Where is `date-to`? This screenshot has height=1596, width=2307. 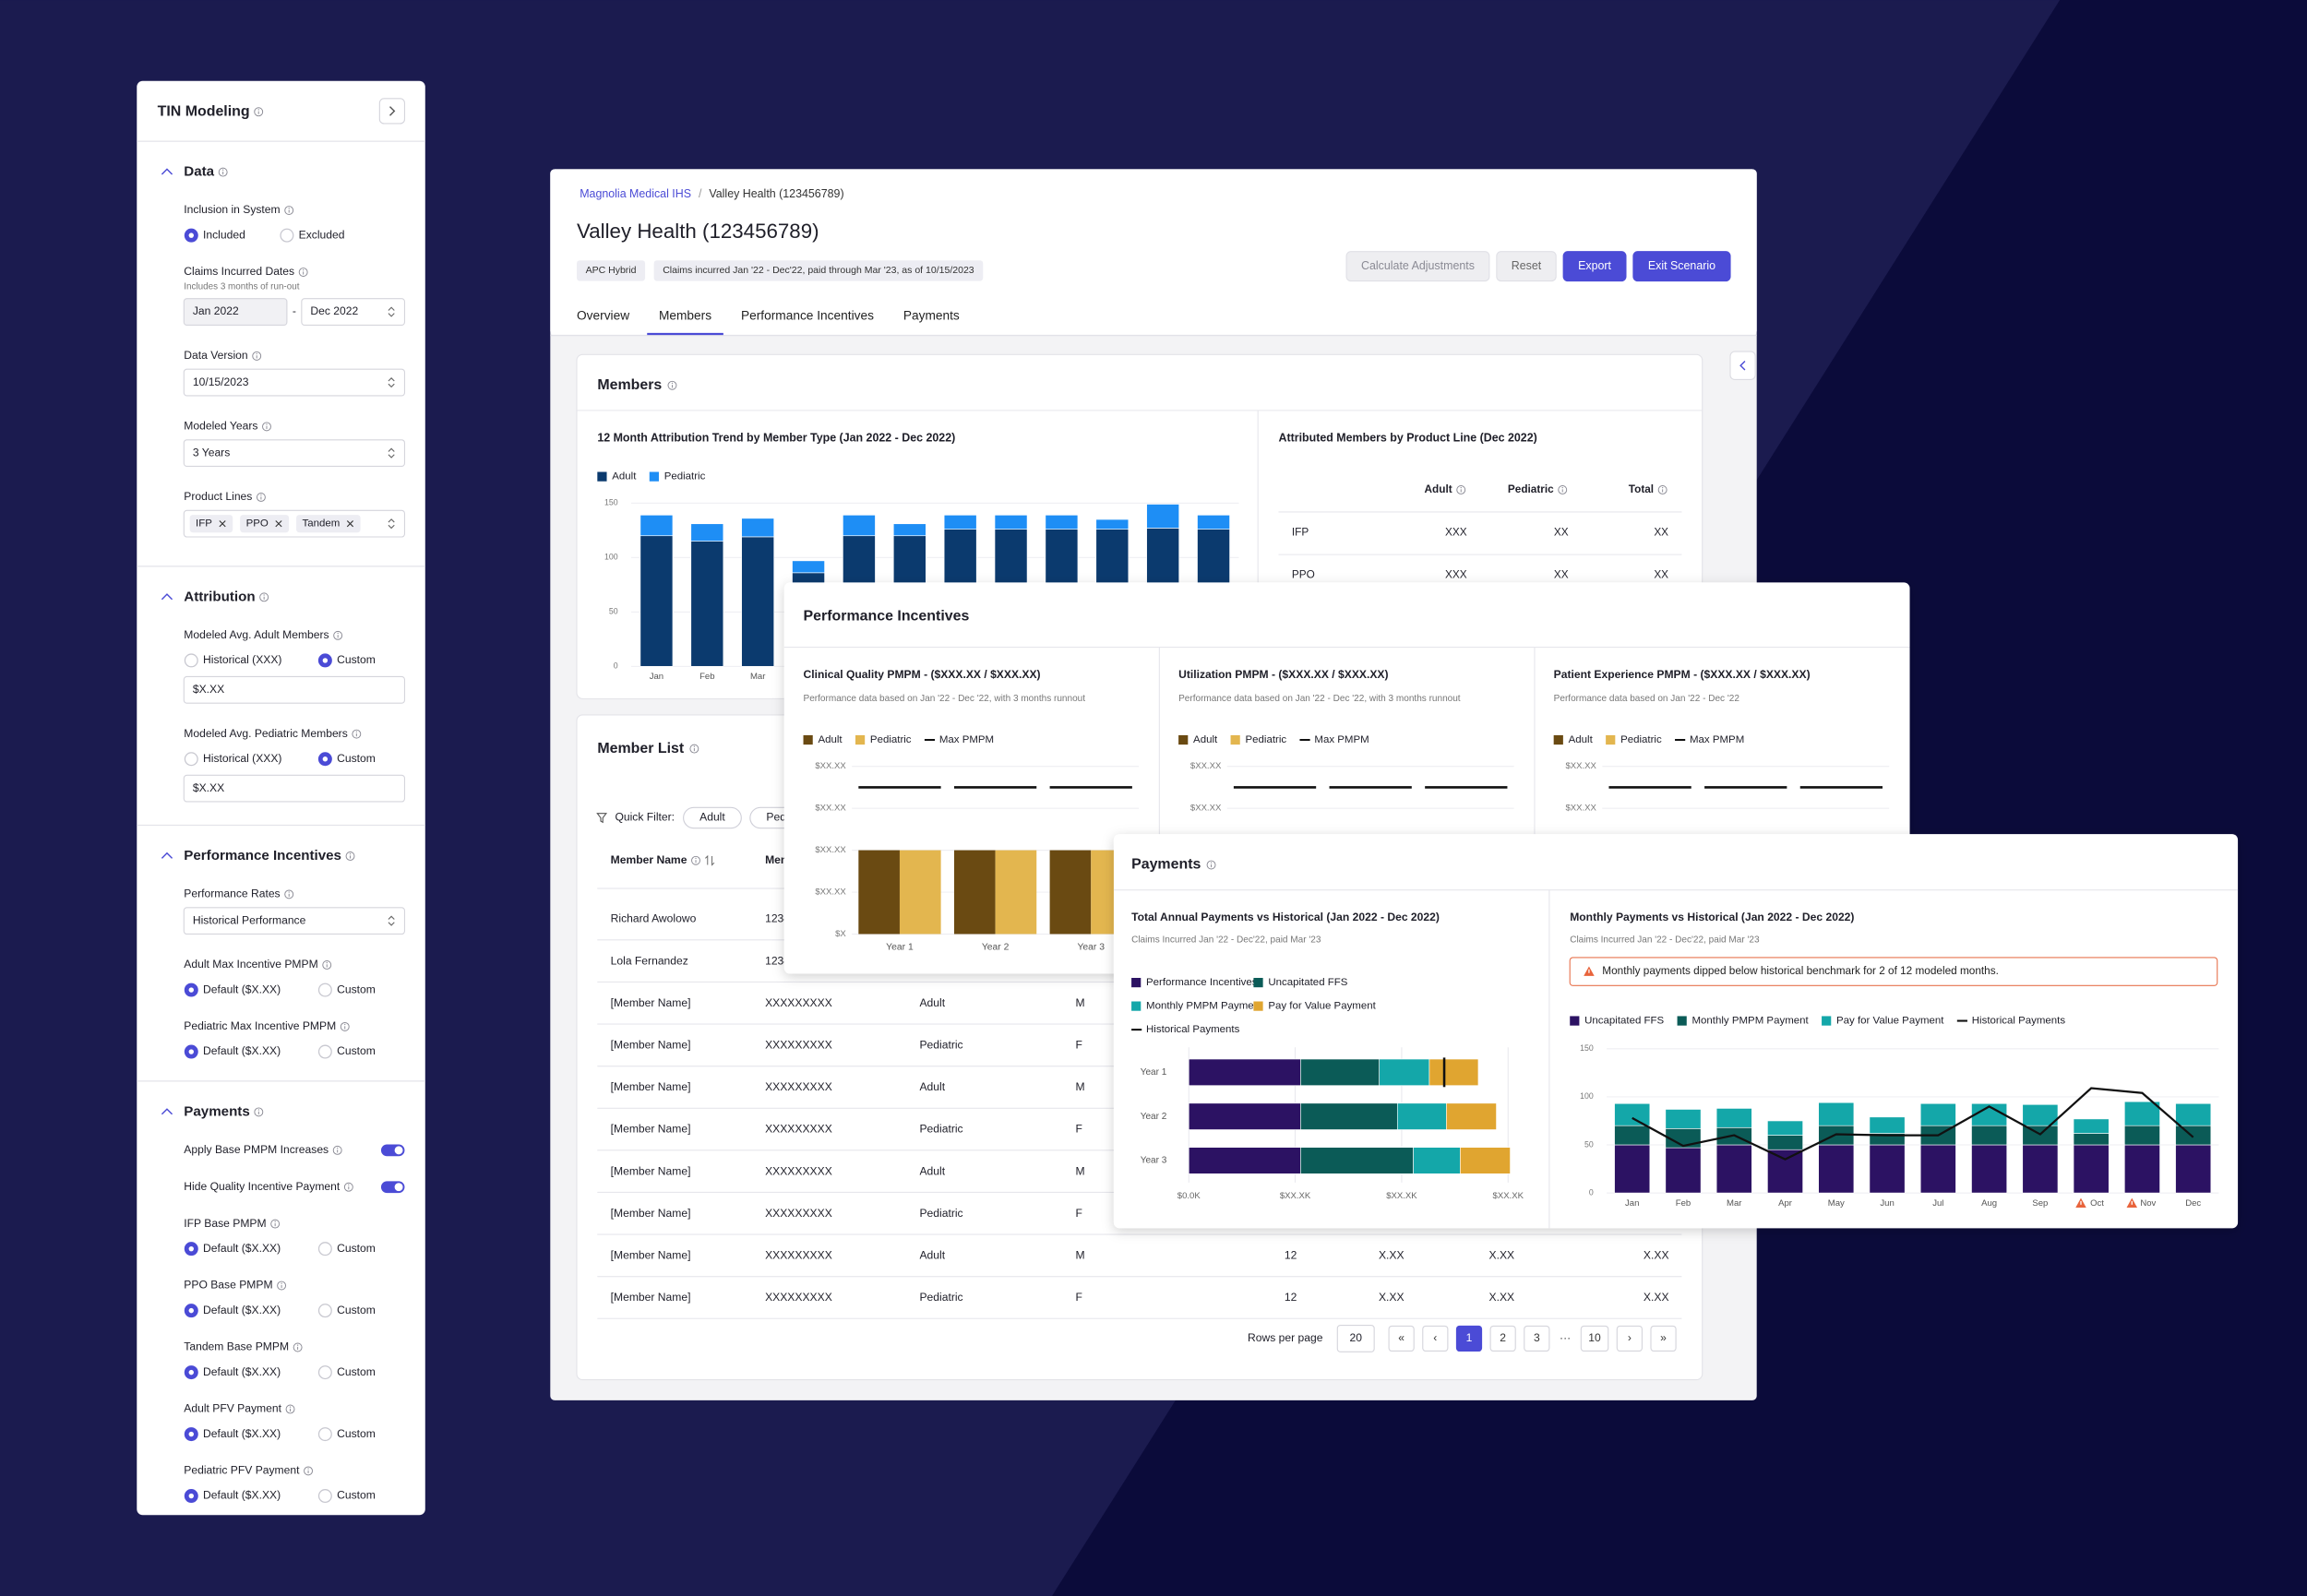 date-to is located at coordinates (353, 312).